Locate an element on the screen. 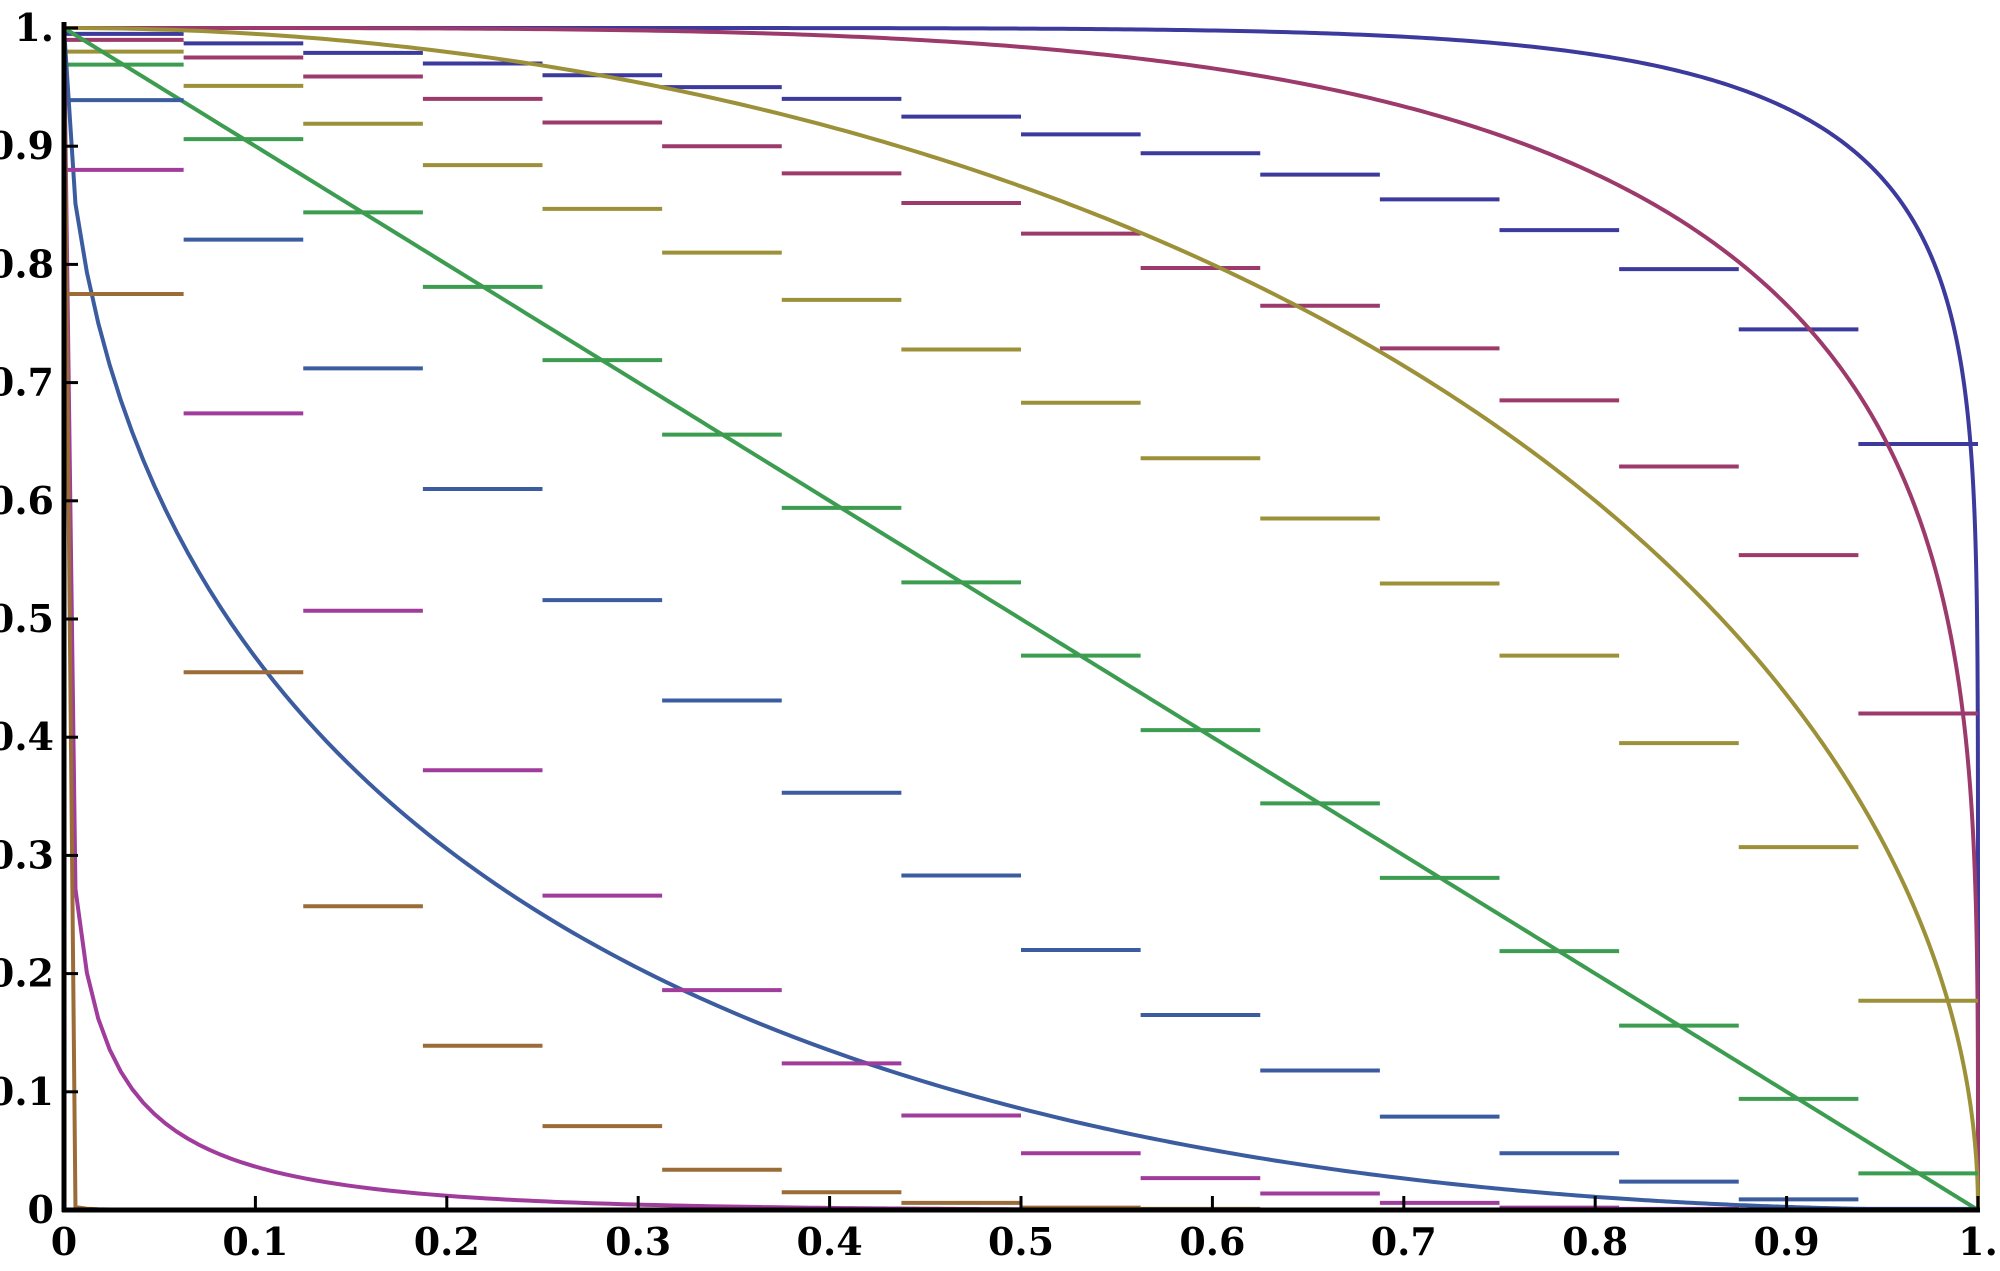  x-tick-label: 1. is located at coordinates (1978, 1241).